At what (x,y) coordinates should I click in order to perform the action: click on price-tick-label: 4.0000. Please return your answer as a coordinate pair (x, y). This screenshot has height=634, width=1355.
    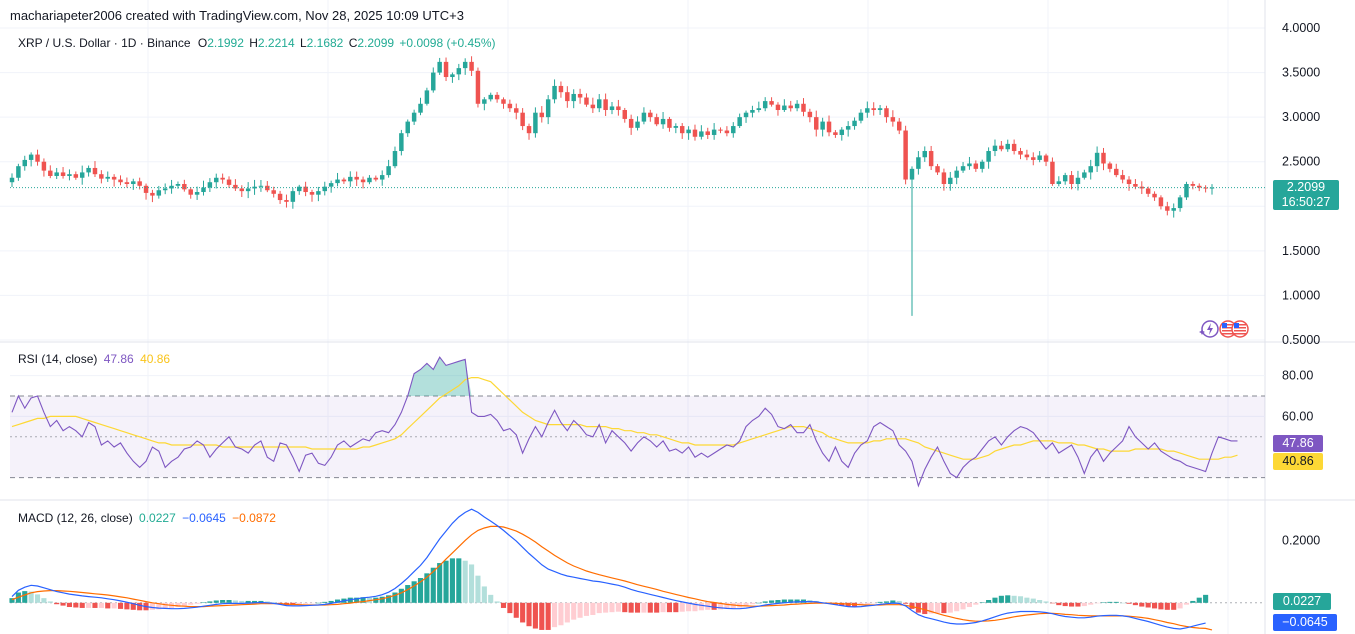
    Looking at the image, I should click on (1301, 28).